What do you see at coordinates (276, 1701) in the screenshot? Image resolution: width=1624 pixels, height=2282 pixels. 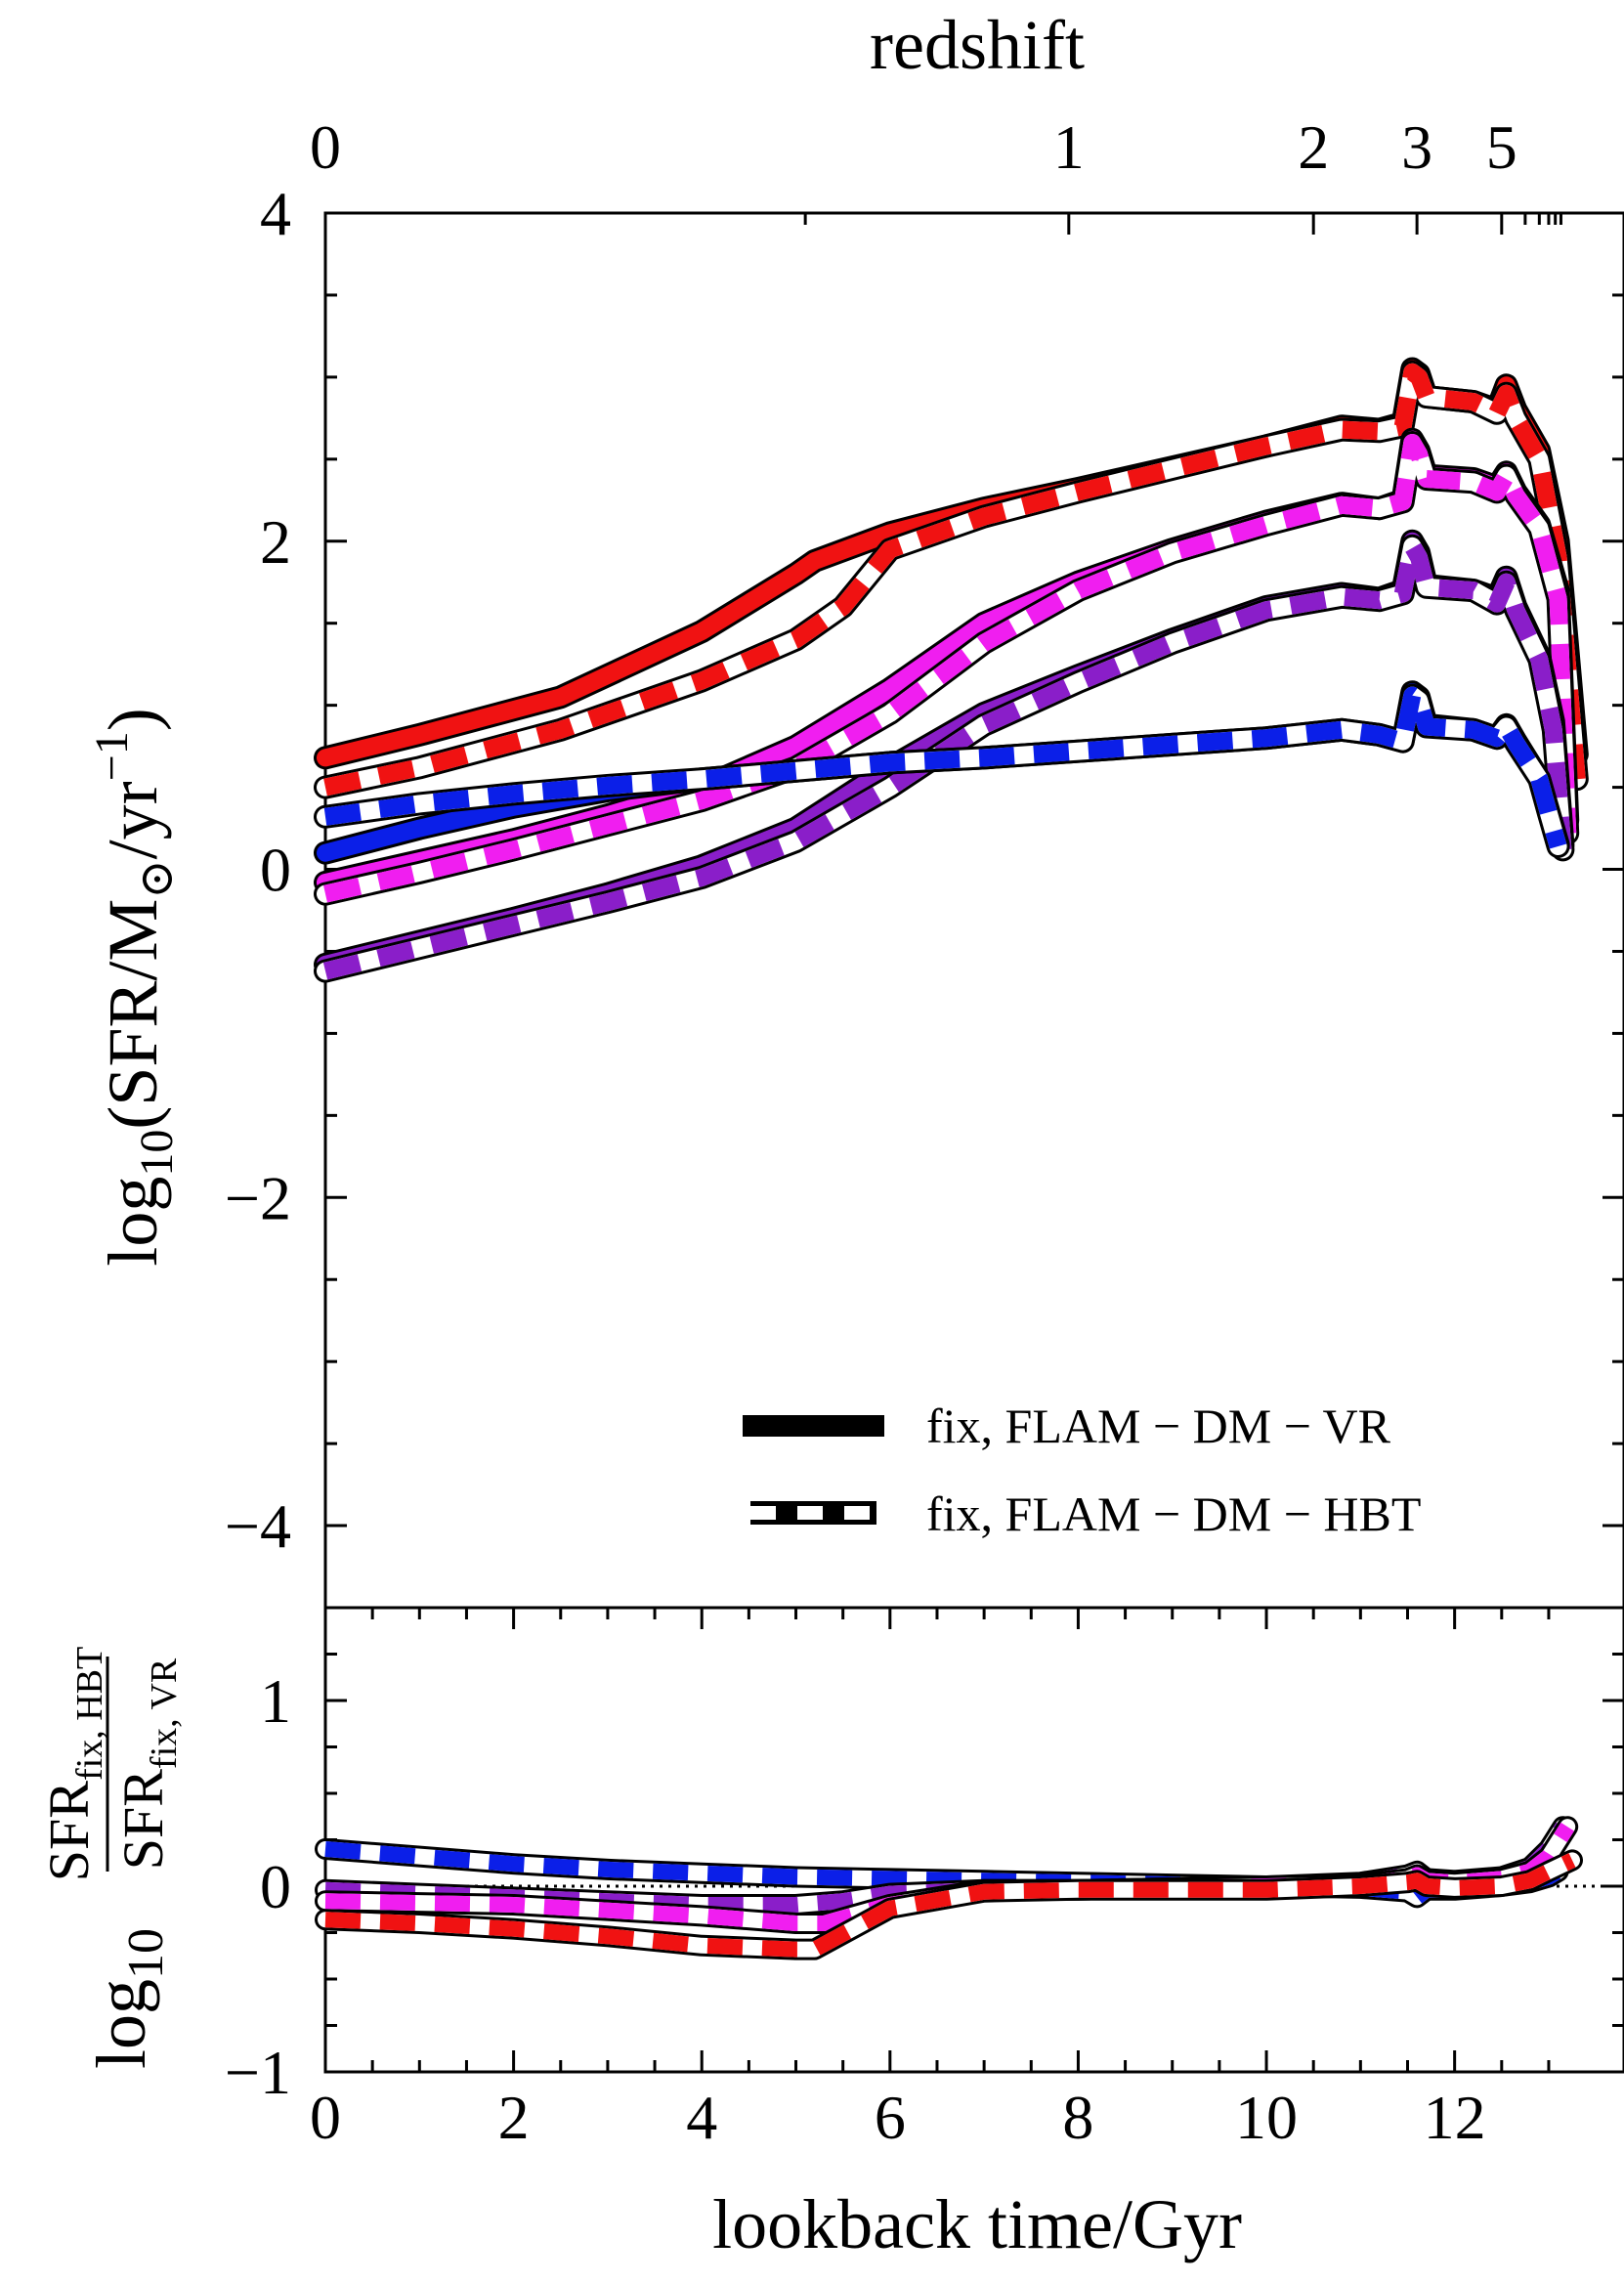 I see `y-tick-label: 1` at bounding box center [276, 1701].